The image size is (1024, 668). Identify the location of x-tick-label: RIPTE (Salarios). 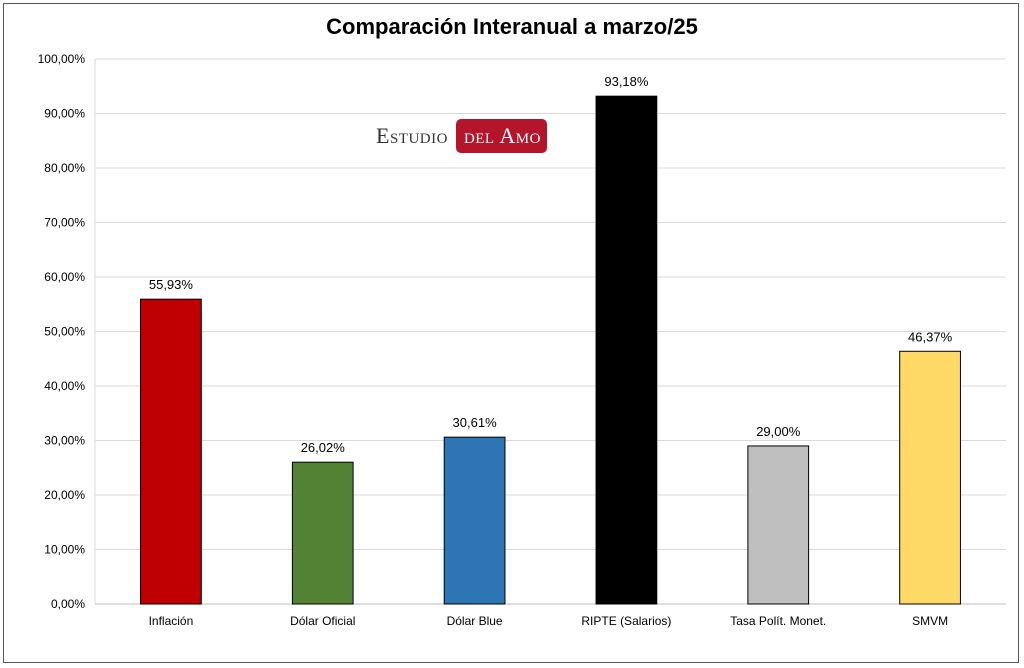
(626, 621).